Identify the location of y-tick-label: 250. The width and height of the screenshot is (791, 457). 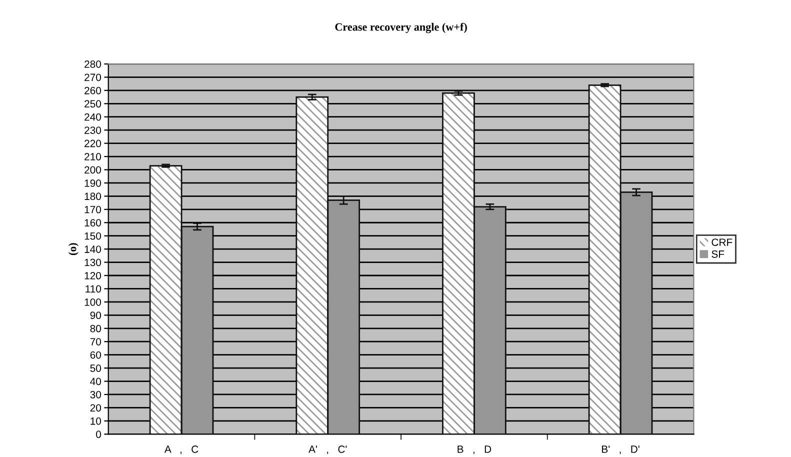
(93, 104).